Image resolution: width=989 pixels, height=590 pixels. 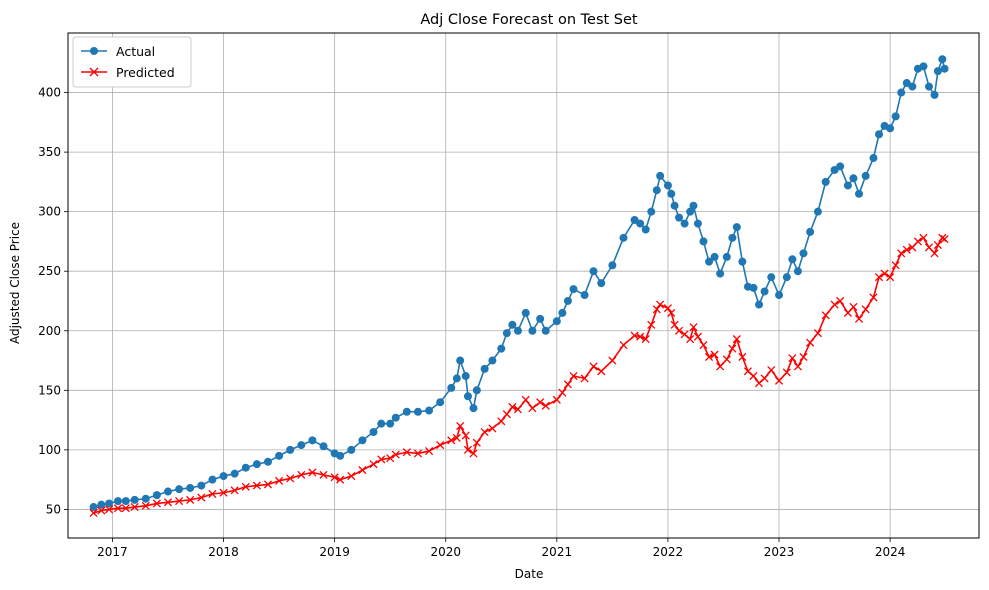 What do you see at coordinates (49, 450) in the screenshot?
I see `y-tick-label: 100` at bounding box center [49, 450].